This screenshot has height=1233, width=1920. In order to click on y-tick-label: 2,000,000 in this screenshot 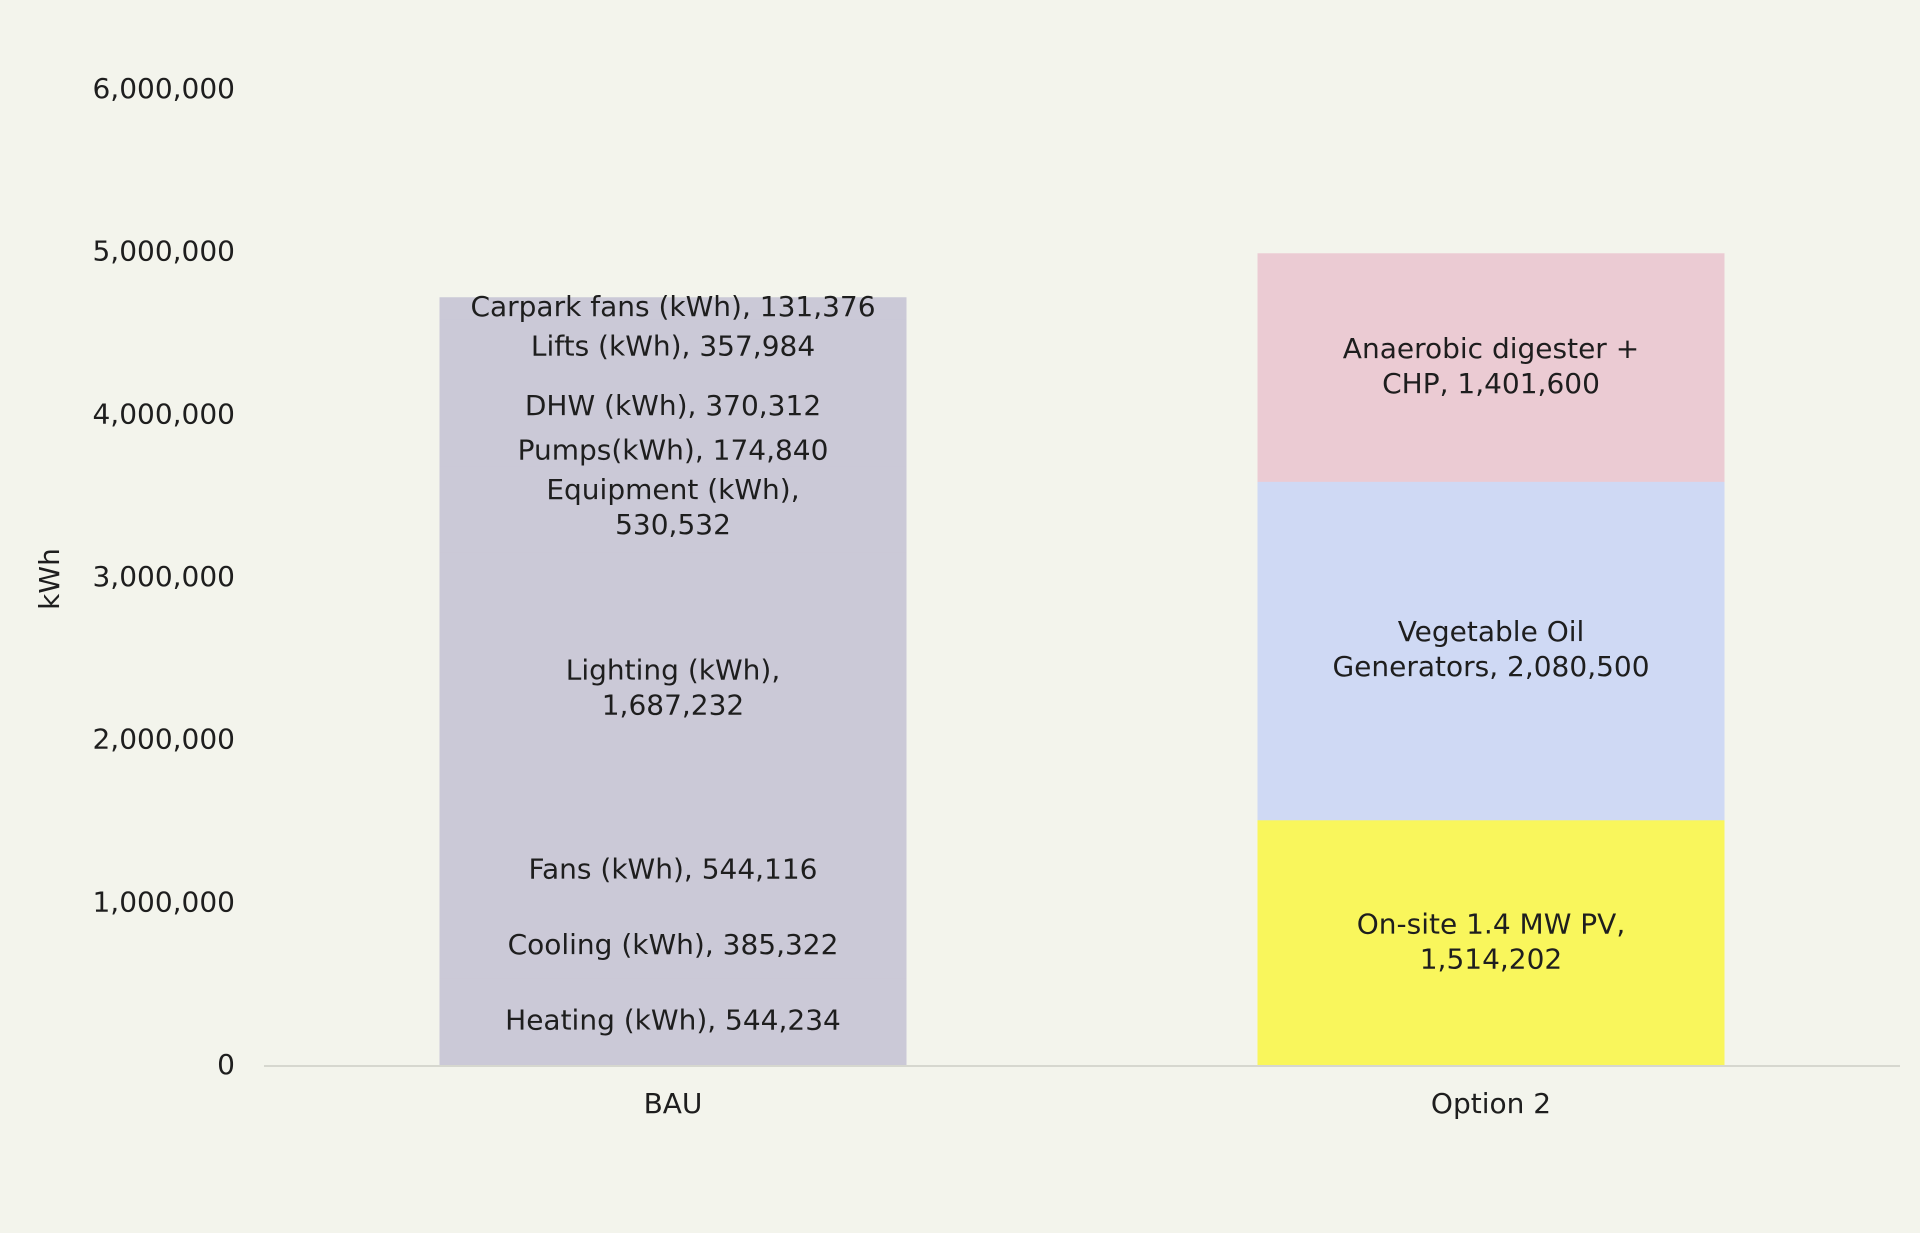, I will do `click(163, 739)`.